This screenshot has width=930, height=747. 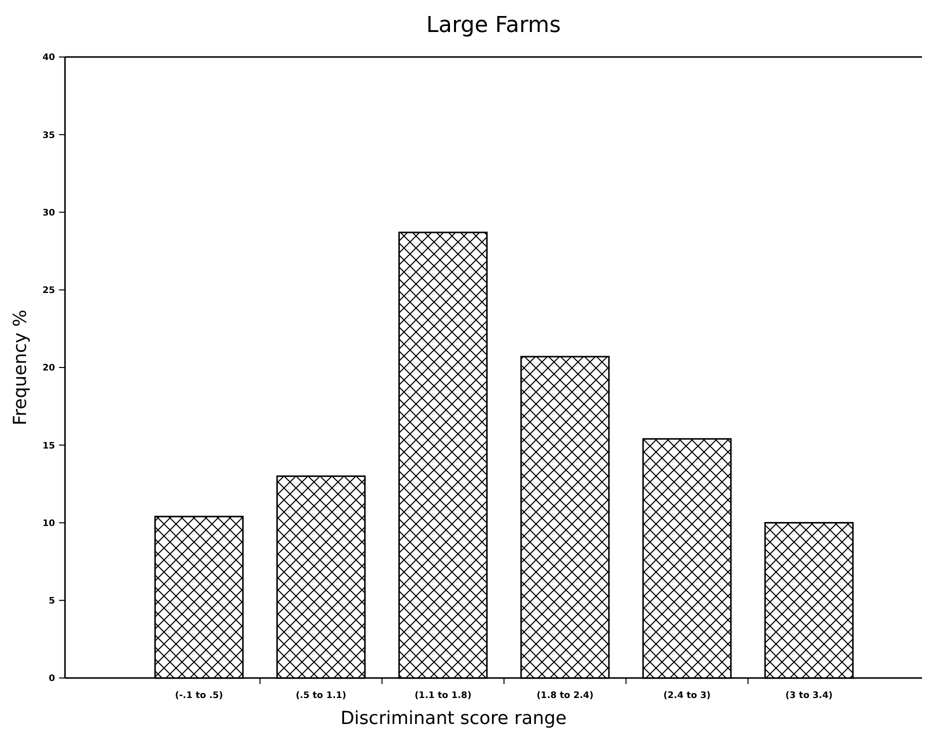 I want to click on x-tick-label: (.5 to 1.1), so click(x=321, y=696).